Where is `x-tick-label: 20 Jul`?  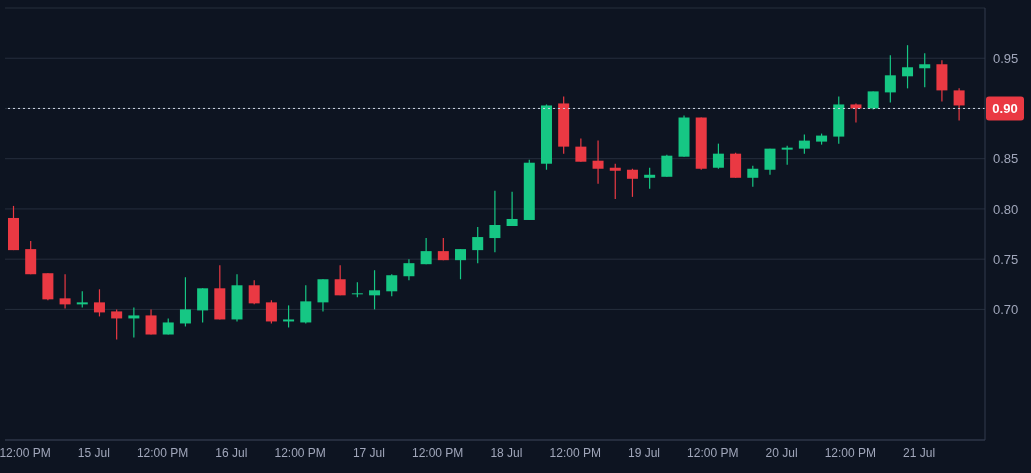
x-tick-label: 20 Jul is located at coordinates (781, 452).